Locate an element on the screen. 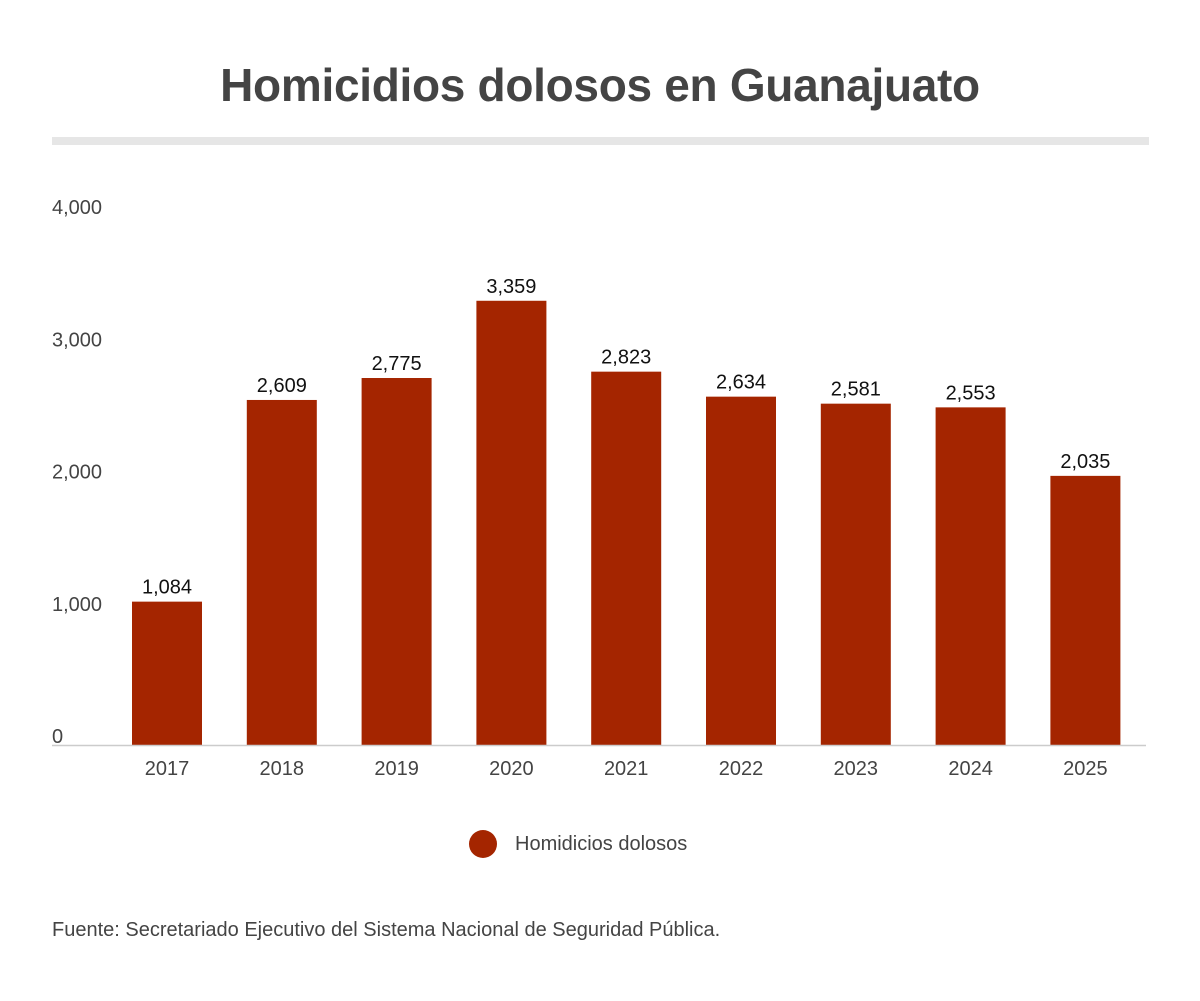 The image size is (1200, 1001). title-divider is located at coordinates (600, 141).